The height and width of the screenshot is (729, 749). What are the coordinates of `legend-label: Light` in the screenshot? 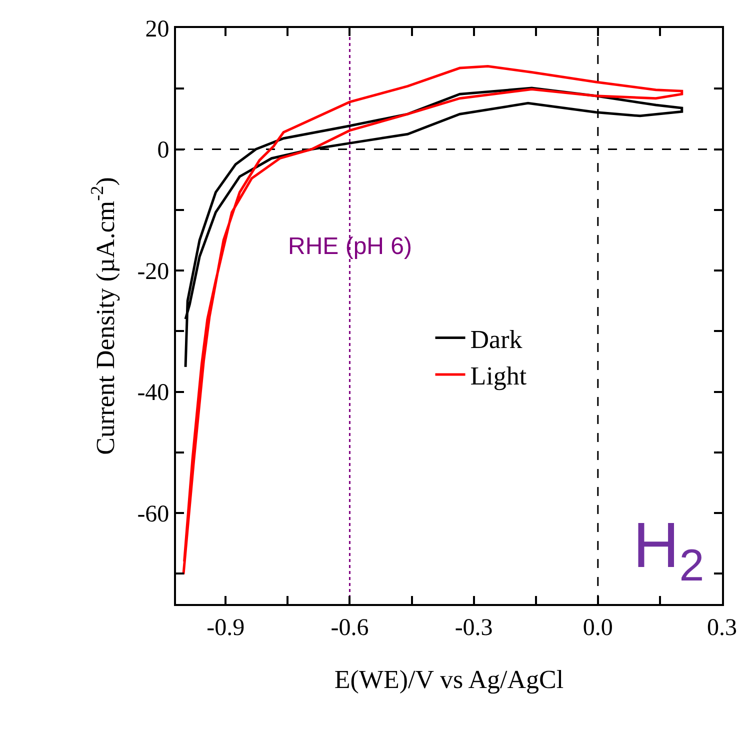 It's located at (499, 376).